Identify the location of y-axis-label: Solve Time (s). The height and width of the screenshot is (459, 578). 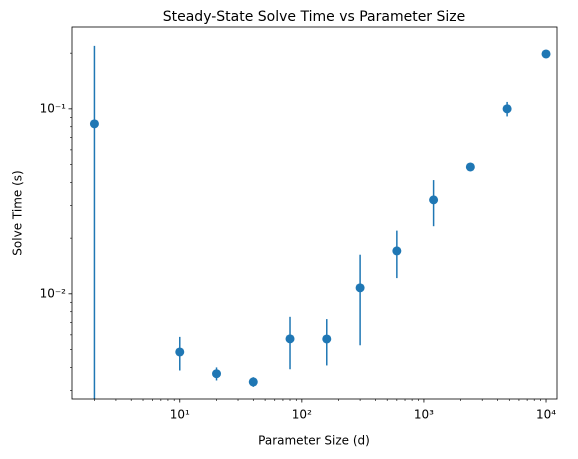
(18, 212).